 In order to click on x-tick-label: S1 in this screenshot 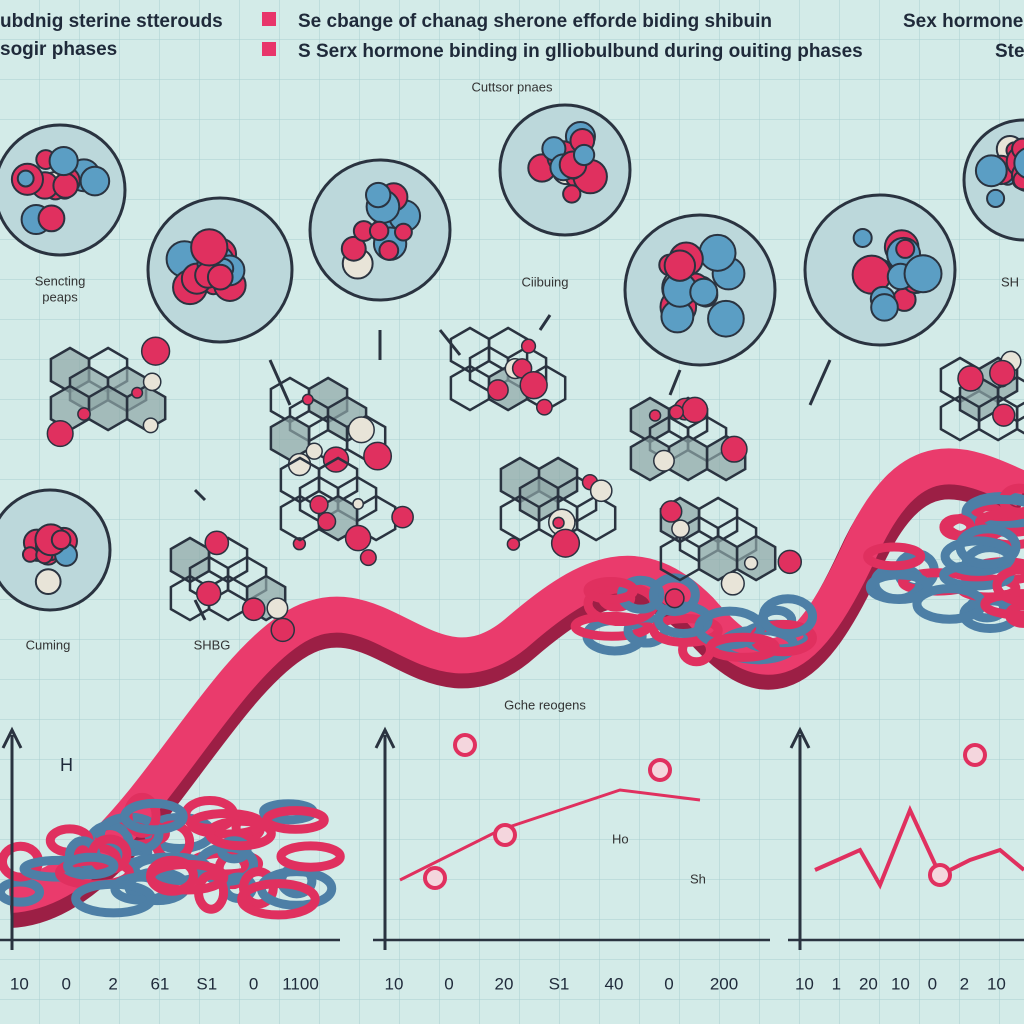, I will do `click(559, 983)`.